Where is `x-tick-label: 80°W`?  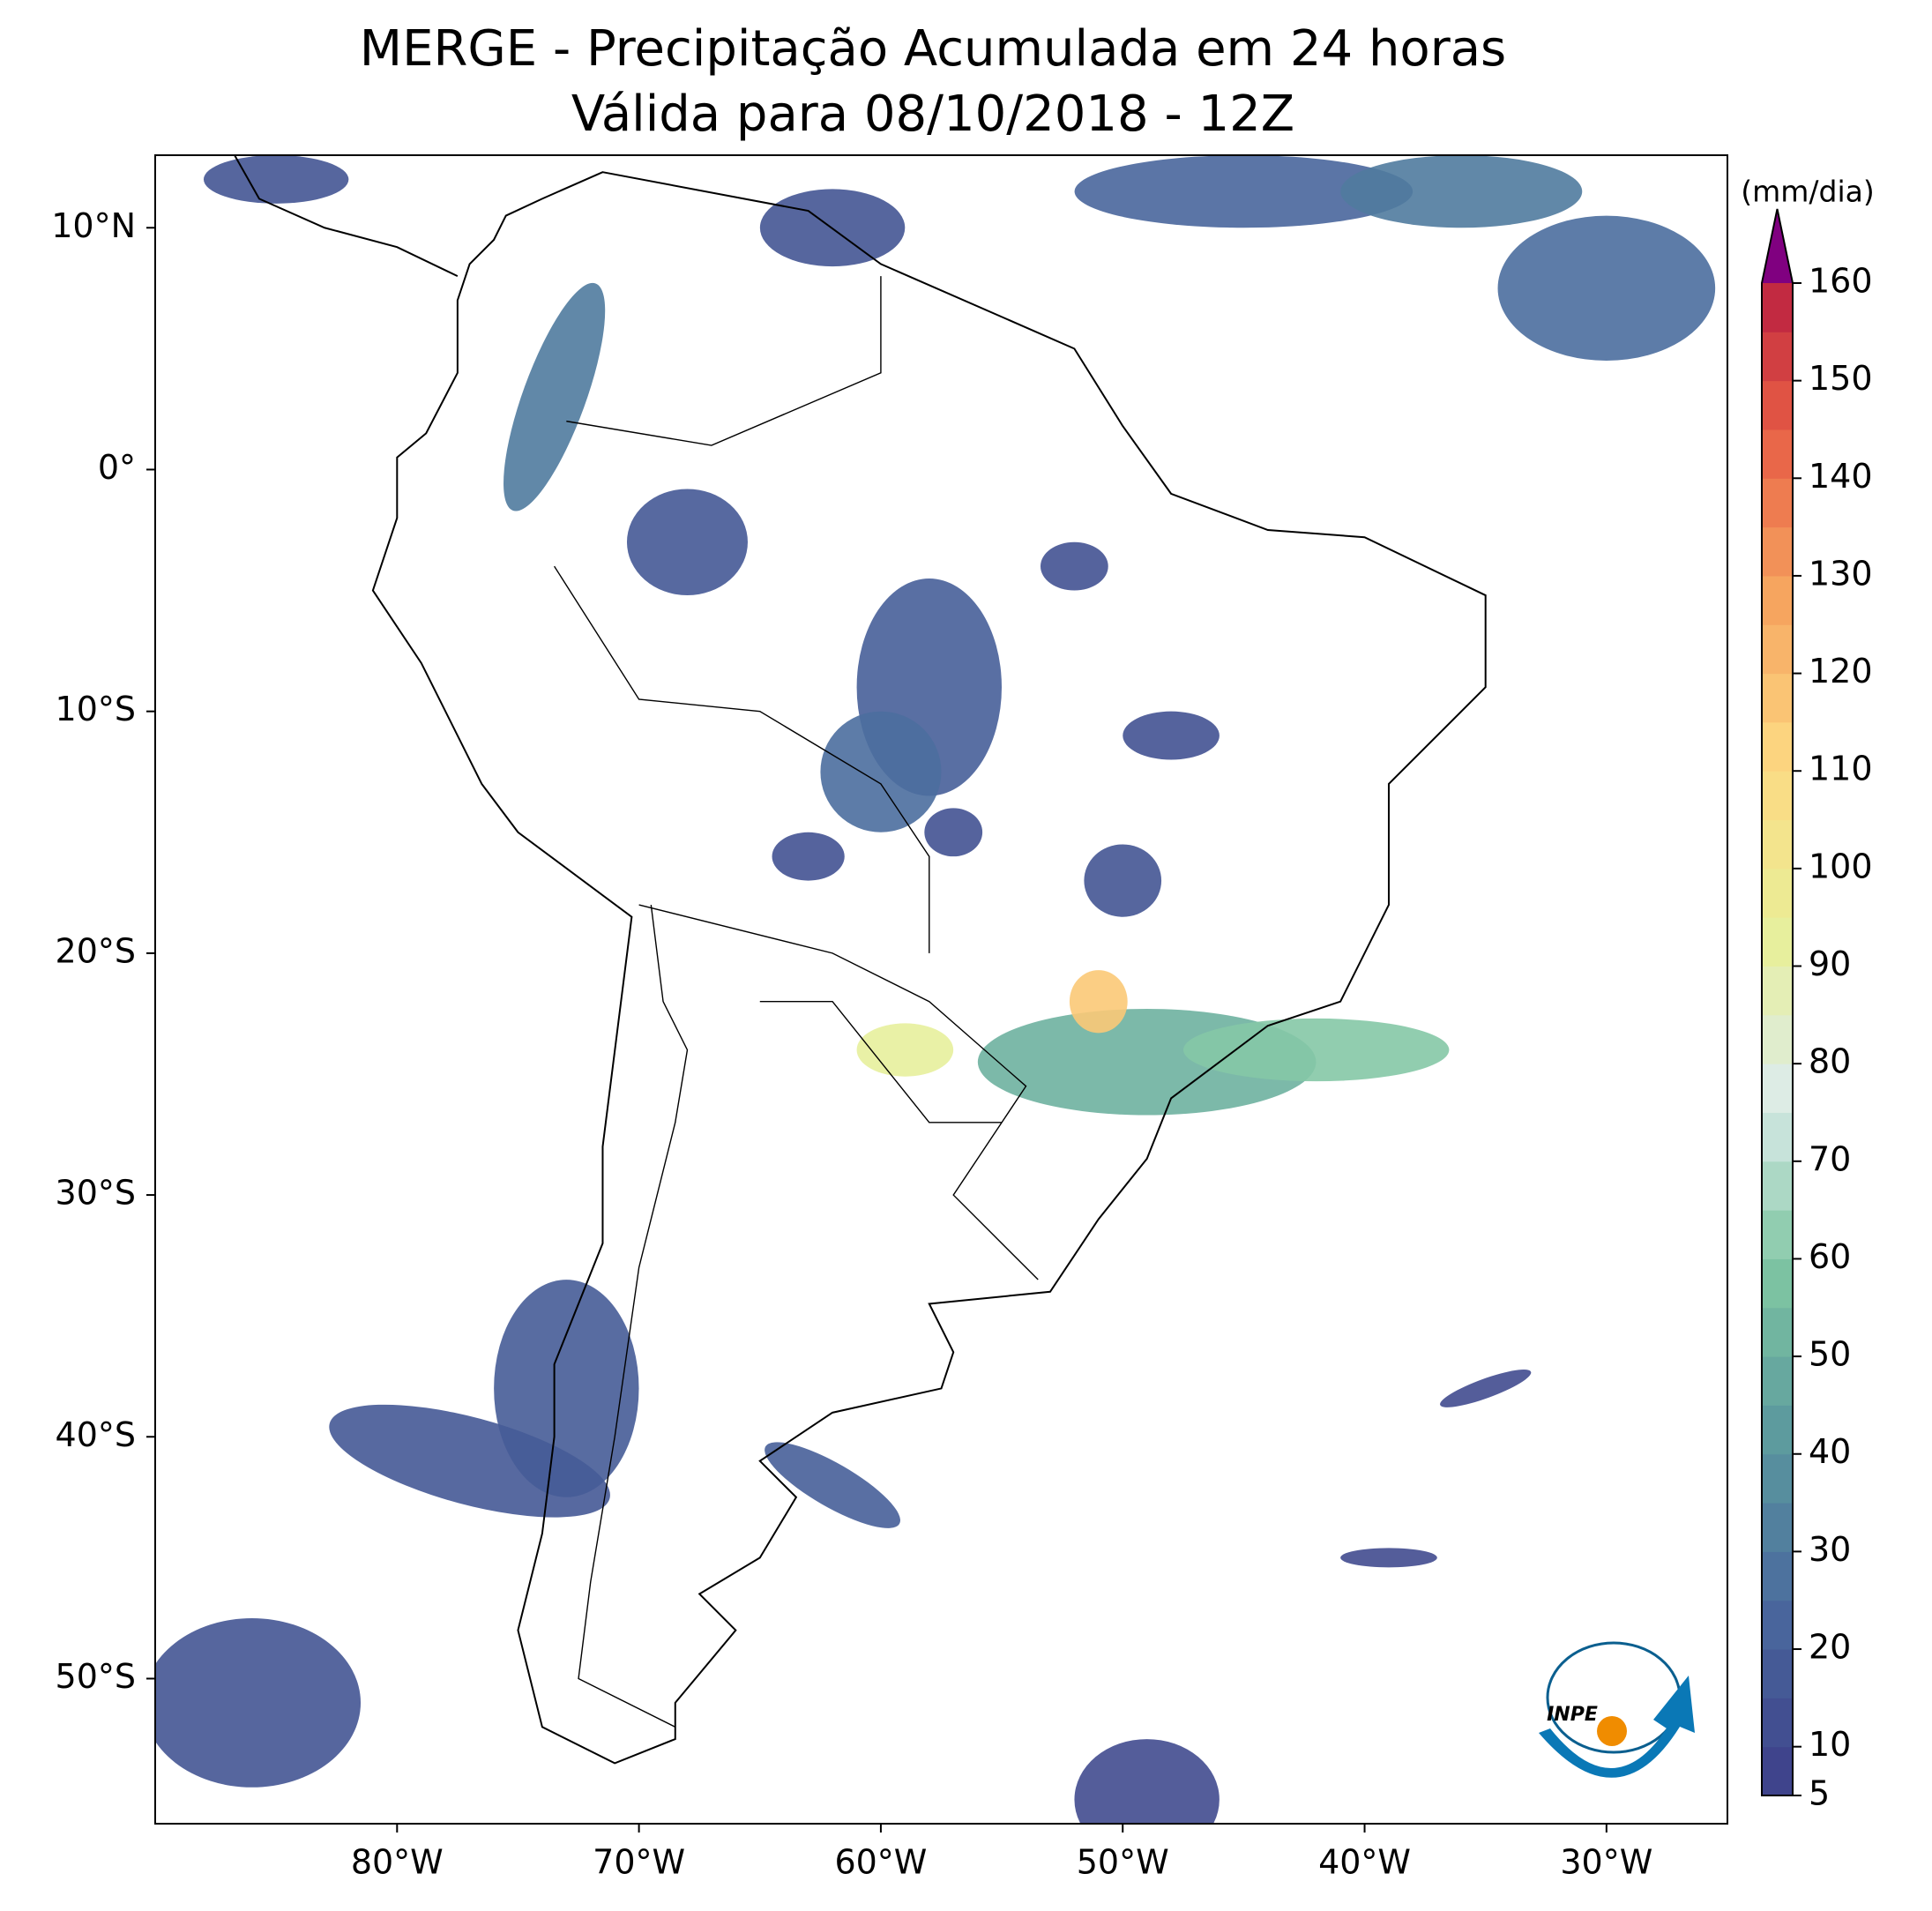
x-tick-label: 80°W is located at coordinates (397, 1863).